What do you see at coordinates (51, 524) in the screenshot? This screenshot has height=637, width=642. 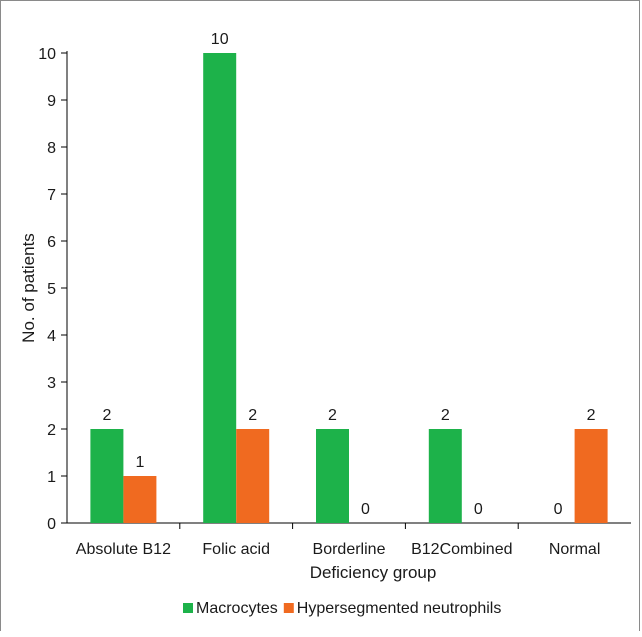 I see `y-tick-label: 0` at bounding box center [51, 524].